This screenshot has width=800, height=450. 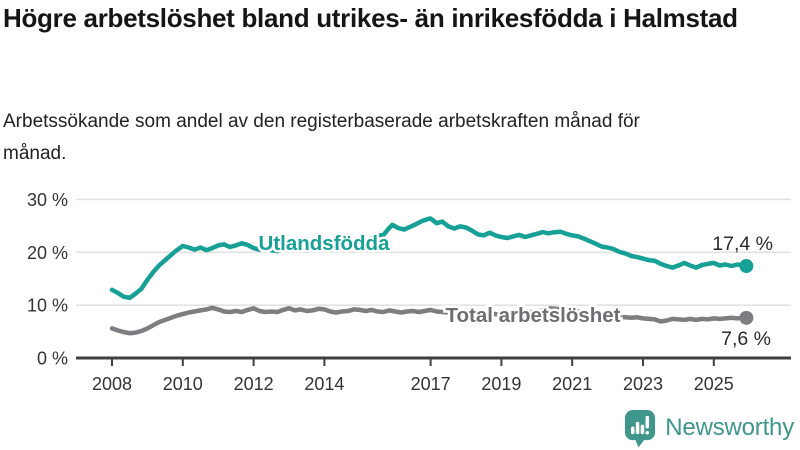 What do you see at coordinates (640, 429) in the screenshot?
I see `newsworthy-logo-icon` at bounding box center [640, 429].